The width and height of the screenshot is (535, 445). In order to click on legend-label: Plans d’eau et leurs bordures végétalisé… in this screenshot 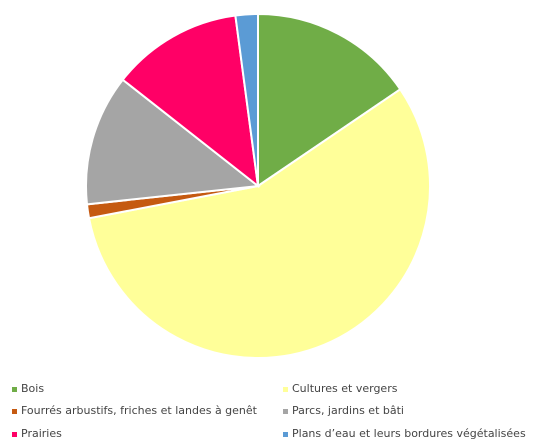, I will do `click(409, 433)`.